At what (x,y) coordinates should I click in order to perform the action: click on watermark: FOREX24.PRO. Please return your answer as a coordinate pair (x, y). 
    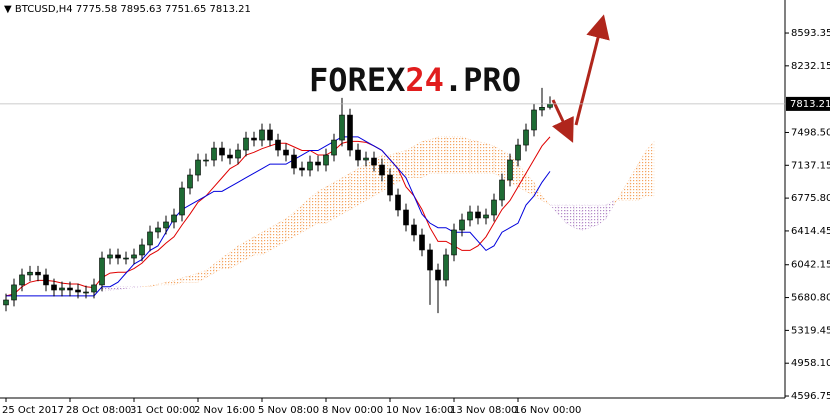
    Looking at the image, I should click on (415, 80).